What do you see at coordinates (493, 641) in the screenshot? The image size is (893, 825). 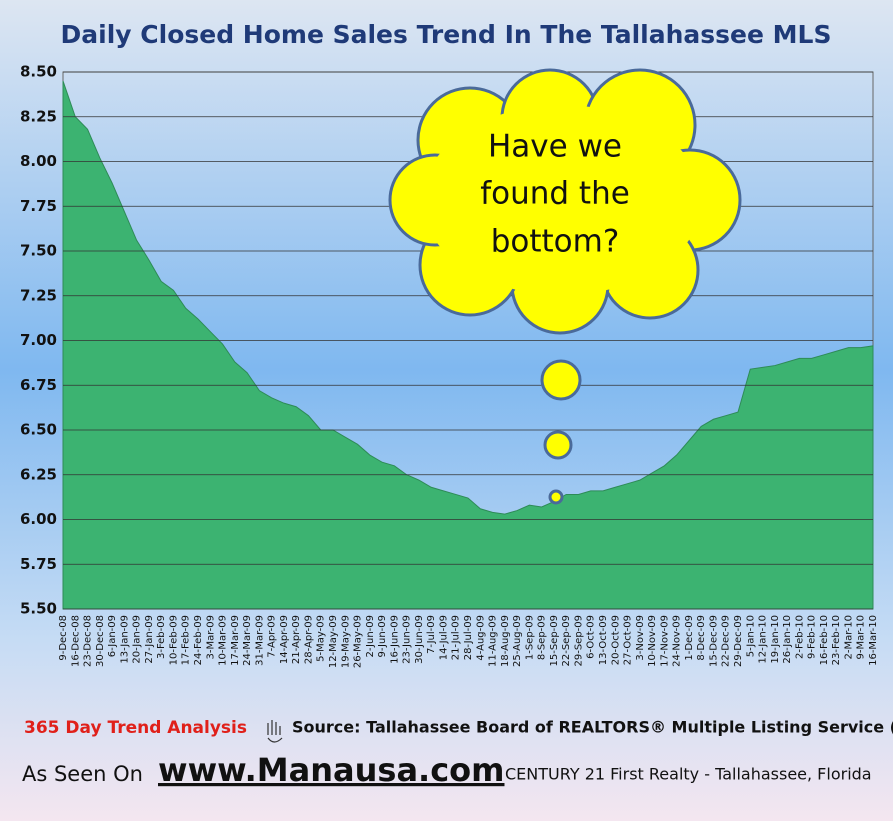 I see `x-tick-label: 11-Aug-09` at bounding box center [493, 641].